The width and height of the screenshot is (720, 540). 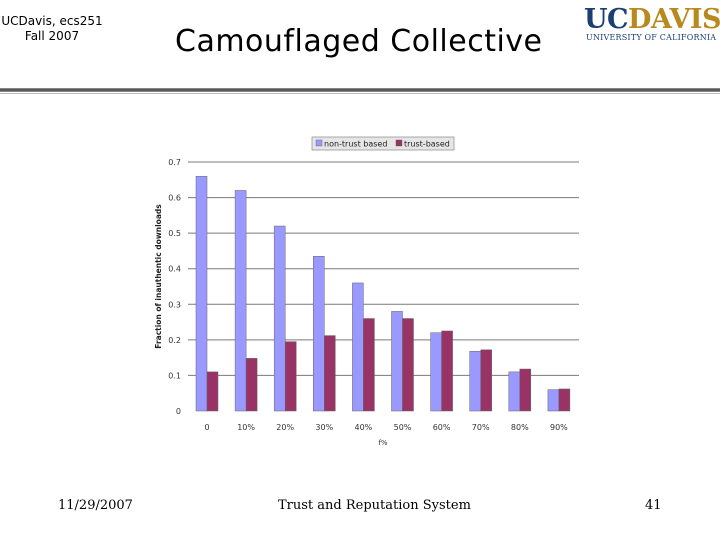 What do you see at coordinates (174, 375) in the screenshot?
I see `y-tick-label: 0.1` at bounding box center [174, 375].